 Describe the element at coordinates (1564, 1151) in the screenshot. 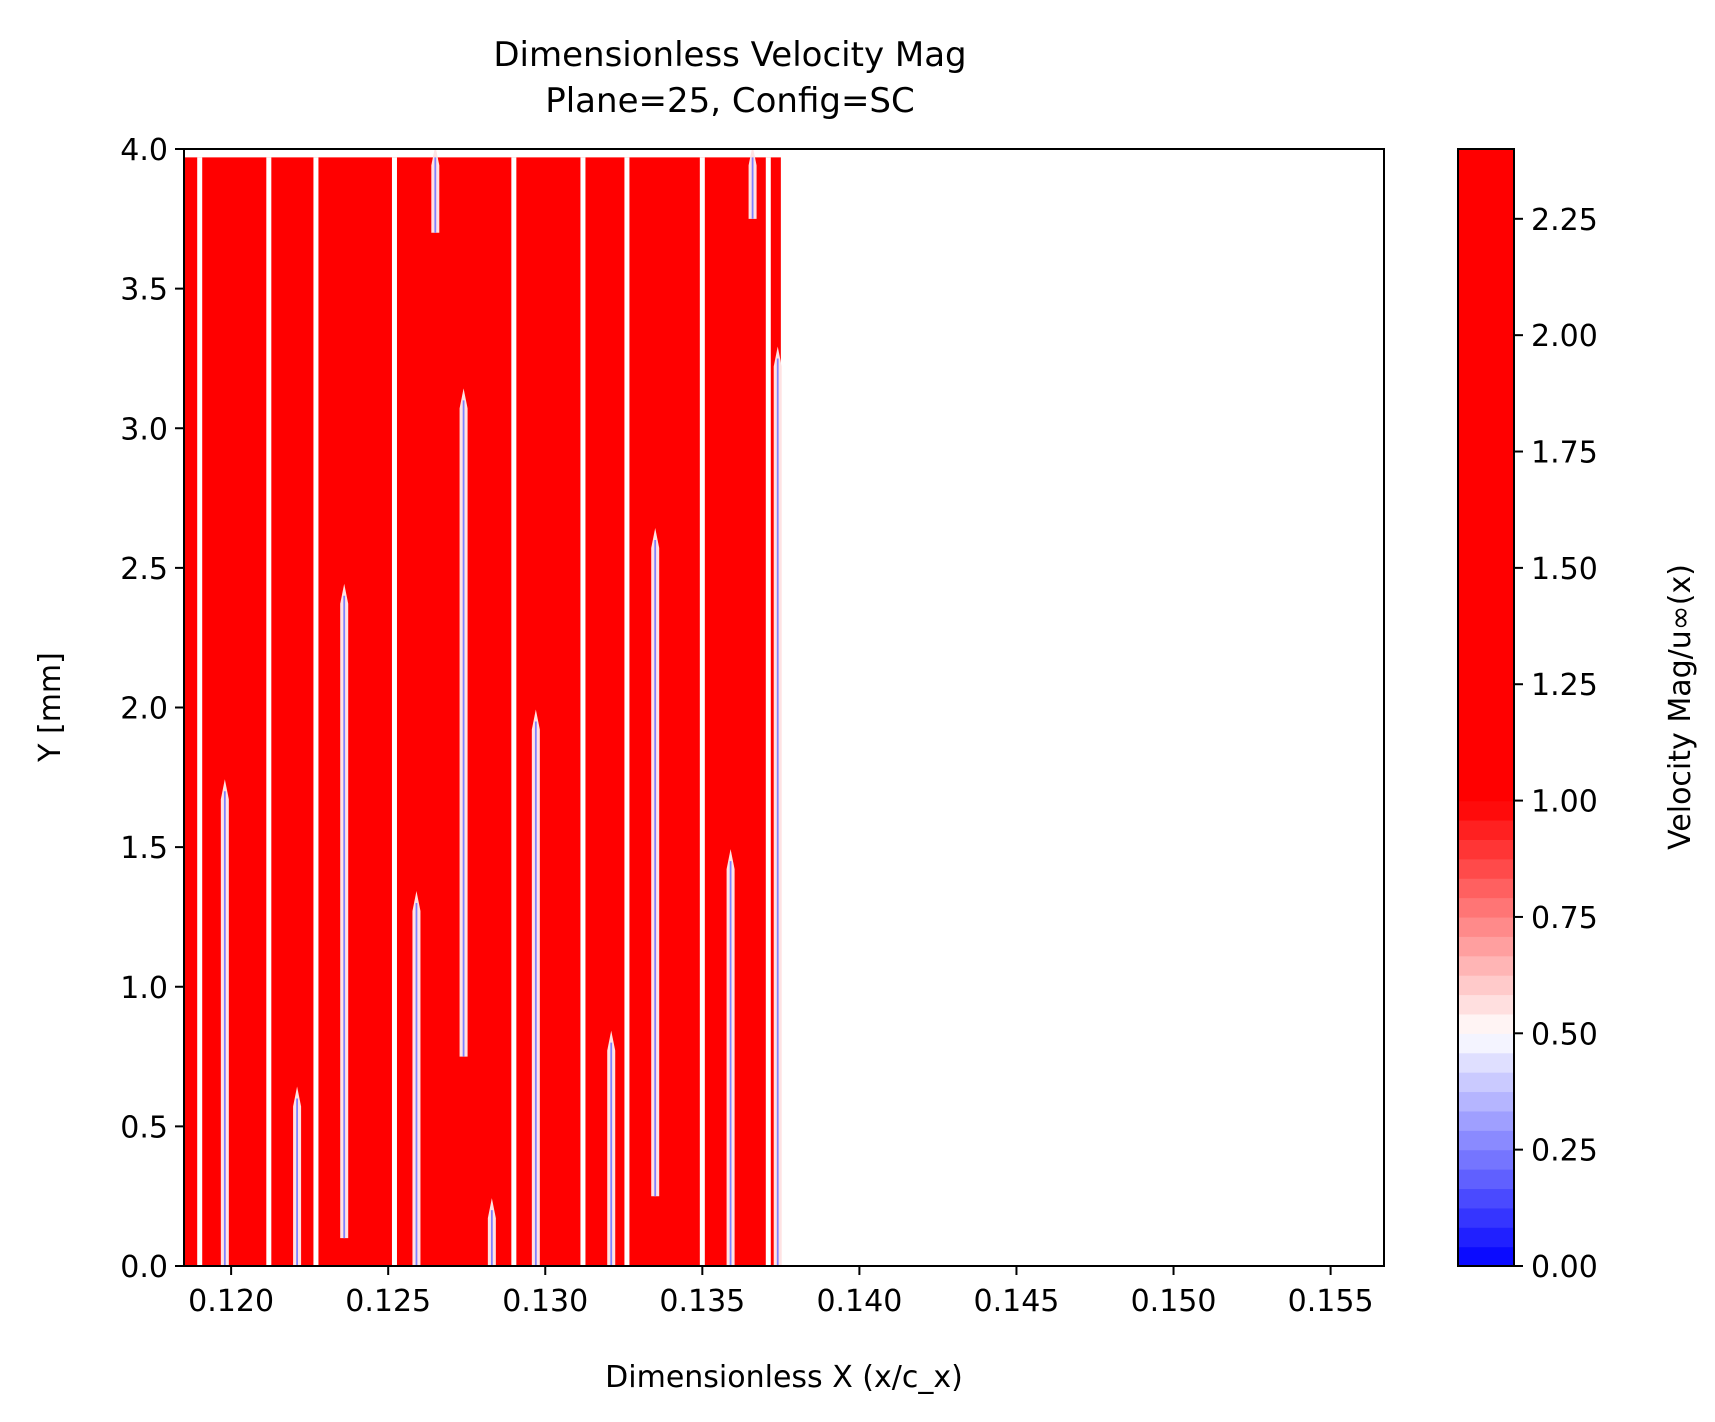

I see `colorbar-tick-label: 0.25` at that location.